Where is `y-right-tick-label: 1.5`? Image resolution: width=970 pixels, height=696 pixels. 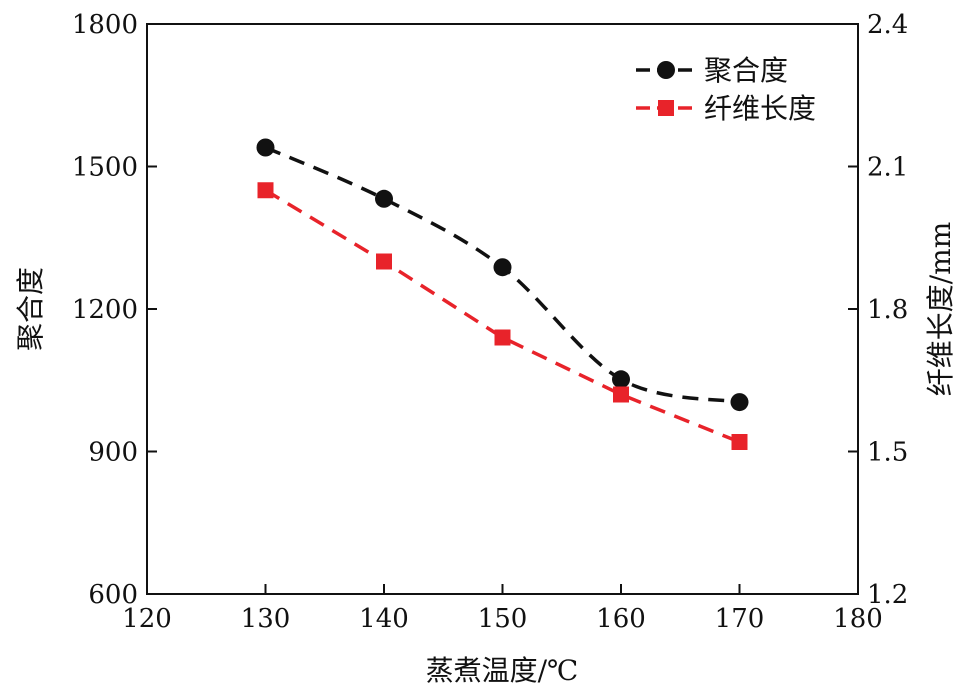 y-right-tick-label: 1.5 is located at coordinates (887, 453).